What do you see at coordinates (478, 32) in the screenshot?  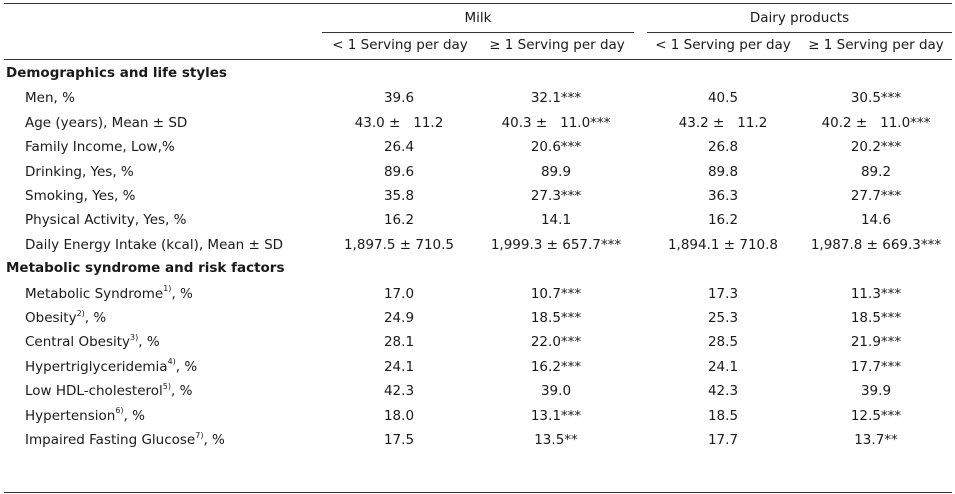 I see `milk-group-rule` at bounding box center [478, 32].